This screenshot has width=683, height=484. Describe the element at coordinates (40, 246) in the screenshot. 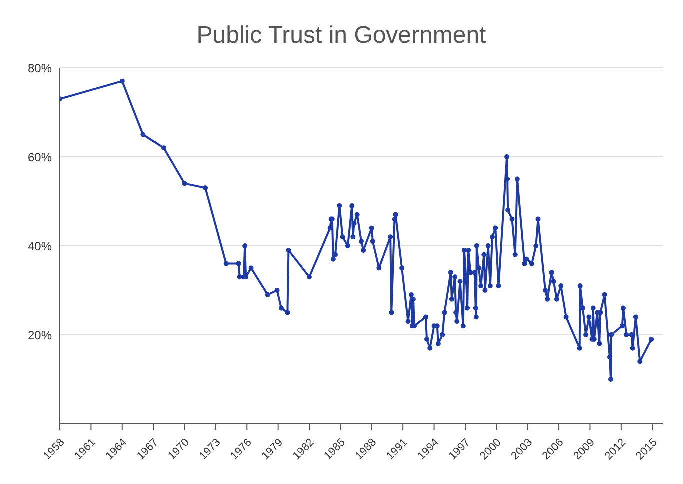

I see `y-tick-label: 40%` at that location.